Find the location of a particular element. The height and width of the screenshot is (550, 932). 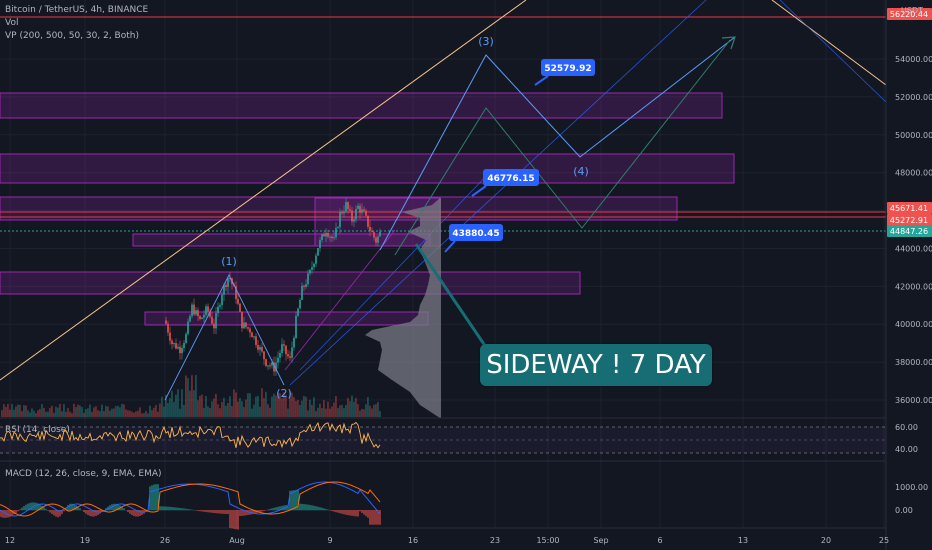

time-axis: 12 19 26 Aug 9 16 23 15:00 Sep 6 13 20 25 is located at coordinates (447, 540).